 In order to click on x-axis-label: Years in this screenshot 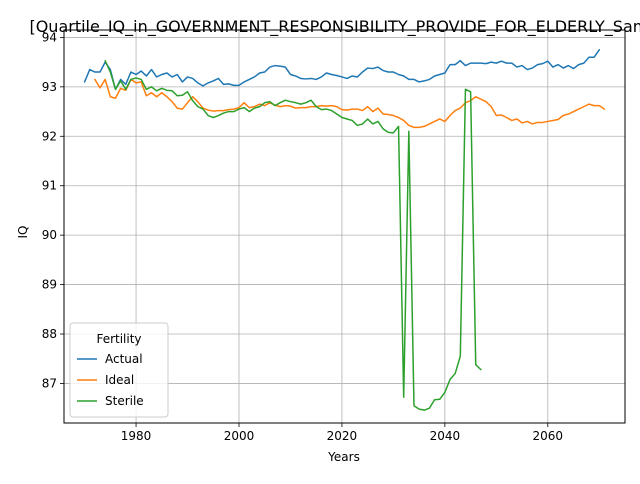, I will do `click(343, 457)`.